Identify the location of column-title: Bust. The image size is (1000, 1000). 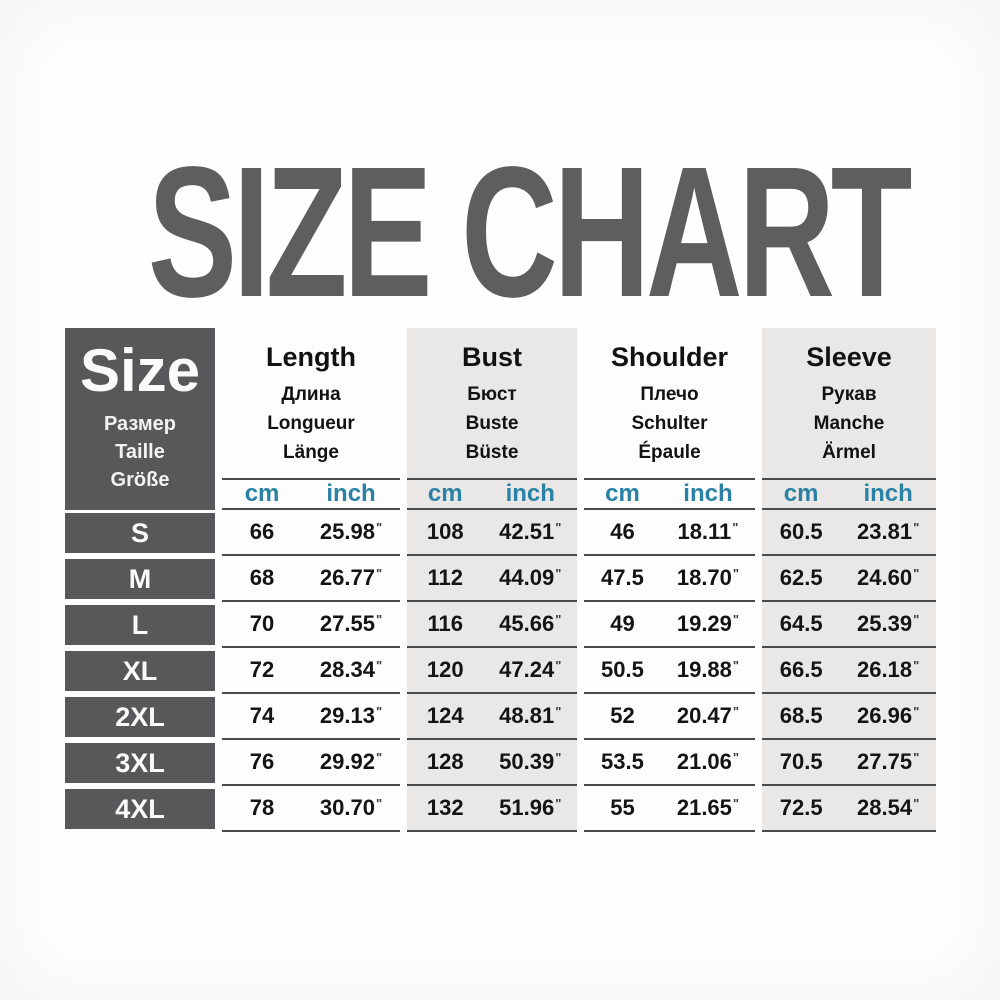
(492, 357).